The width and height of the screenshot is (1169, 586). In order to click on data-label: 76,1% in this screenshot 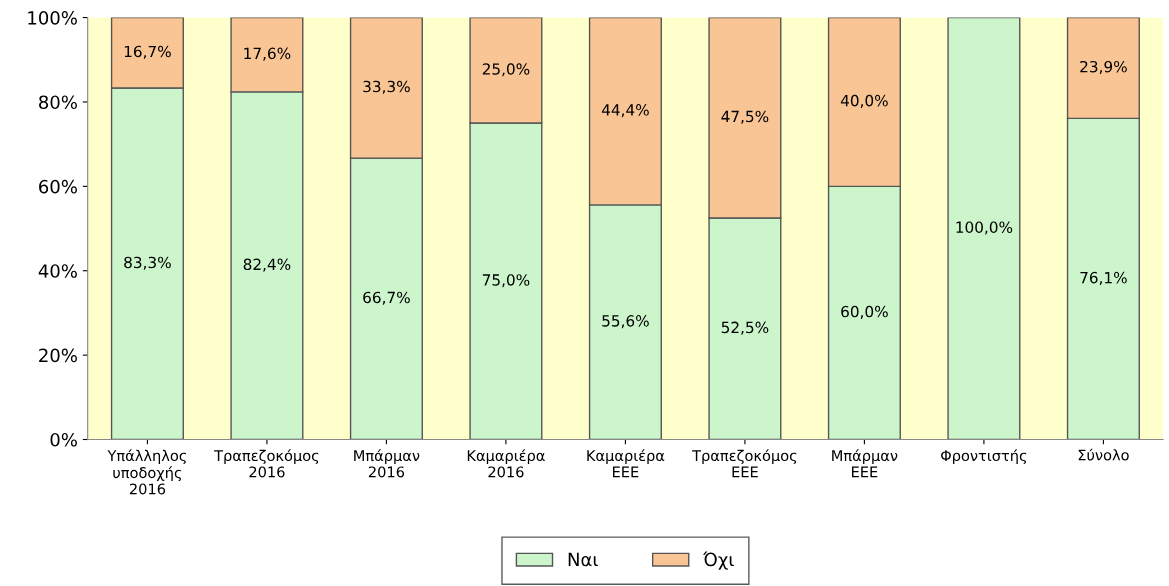, I will do `click(1103, 278)`.